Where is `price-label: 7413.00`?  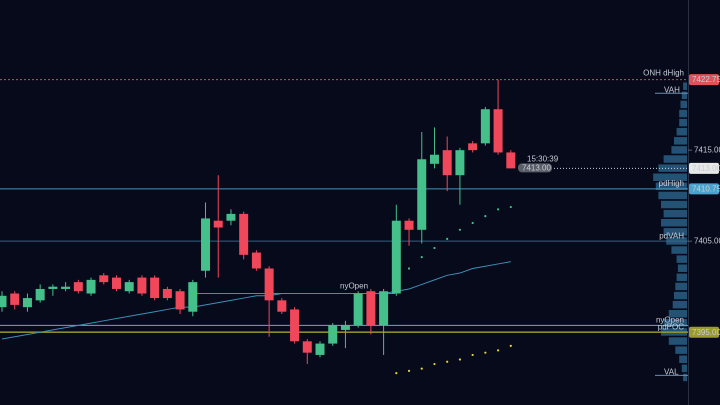
price-label: 7413.00 is located at coordinates (706, 168).